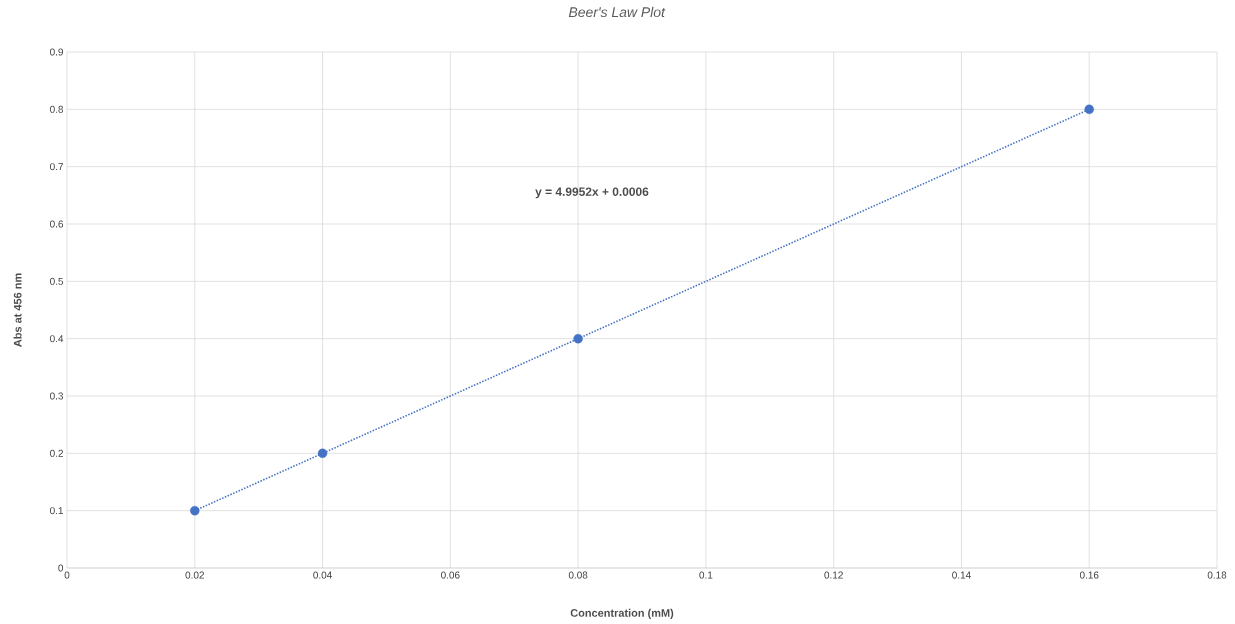 Image resolution: width=1235 pixels, height=624 pixels. What do you see at coordinates (57, 281) in the screenshot?
I see `y-tick-label: 0.5` at bounding box center [57, 281].